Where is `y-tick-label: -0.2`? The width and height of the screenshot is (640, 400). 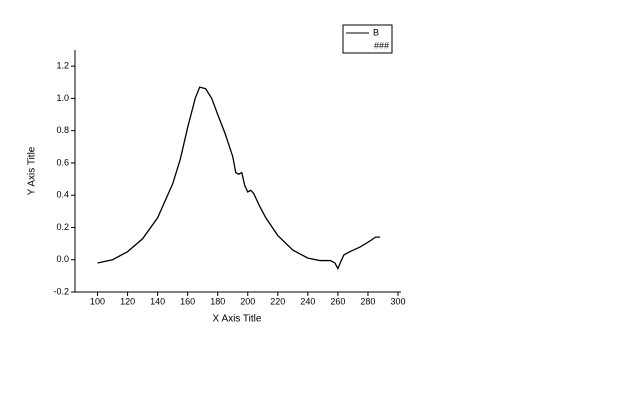
y-tick-label: -0.2 is located at coordinates (61, 291).